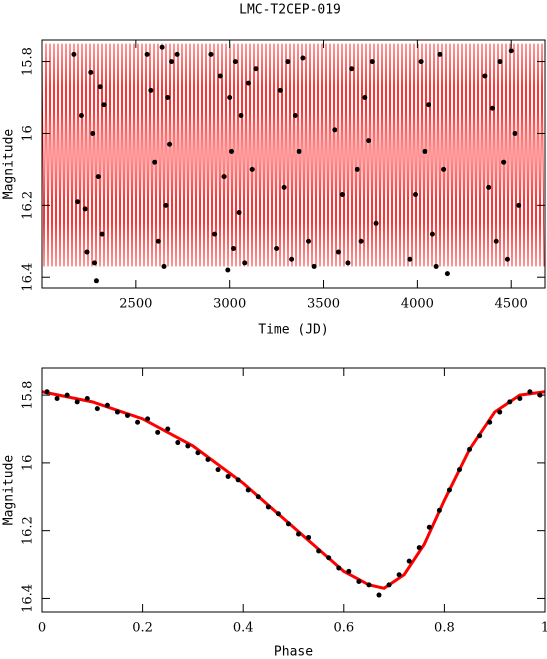 The width and height of the screenshot is (547, 659). Describe the element at coordinates (28, 598) in the screenshot. I see `y-tick-label: 16.4` at that location.